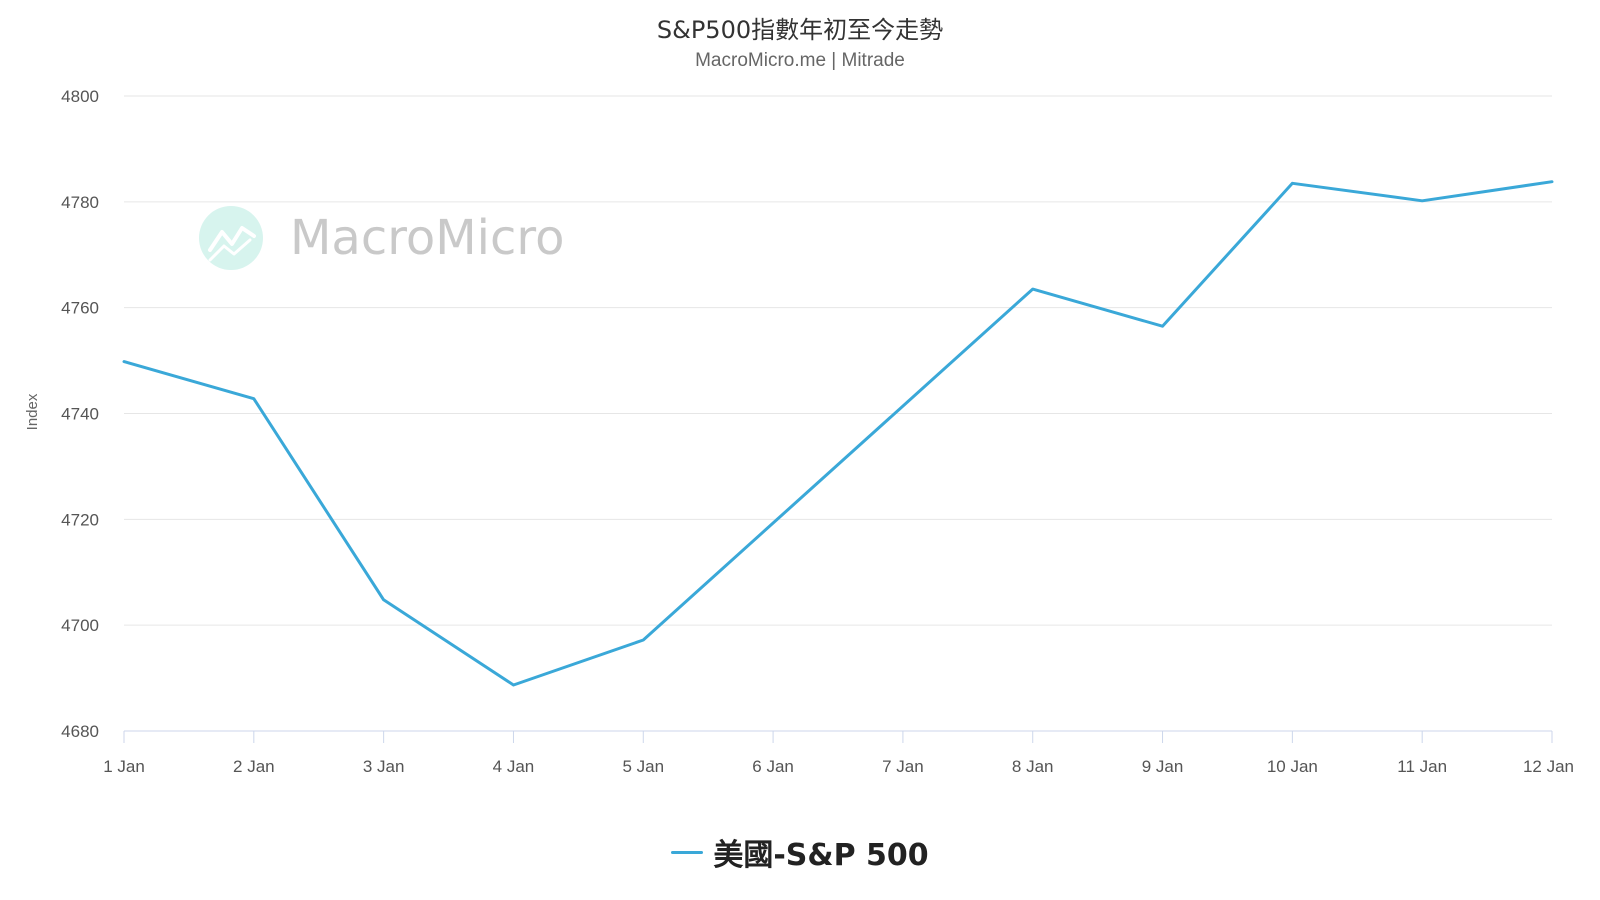 This screenshot has height=900, width=1600. Describe the element at coordinates (800, 60) in the screenshot. I see `chart-subtitle: MacroMicro.me | Mitrade` at that location.